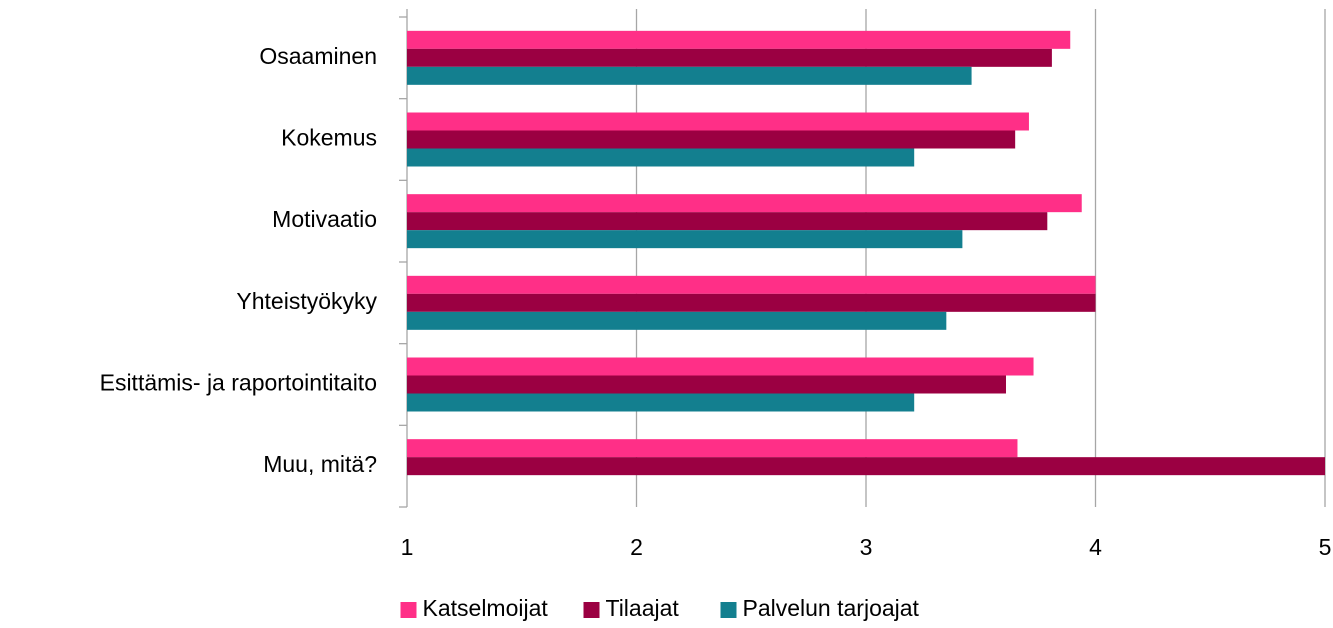 The width and height of the screenshot is (1333, 628). Describe the element at coordinates (324, 219) in the screenshot. I see `y-tick-label: Motivaatio` at that location.